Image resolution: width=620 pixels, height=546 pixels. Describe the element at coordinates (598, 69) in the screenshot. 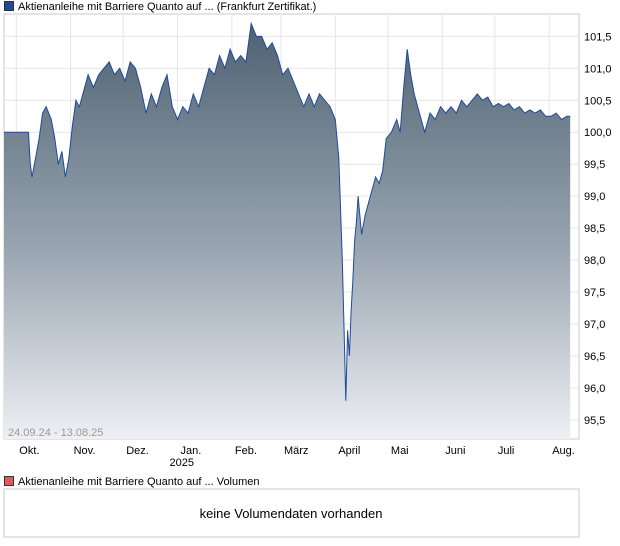

I see `y-tick-label: 101,0` at that location.